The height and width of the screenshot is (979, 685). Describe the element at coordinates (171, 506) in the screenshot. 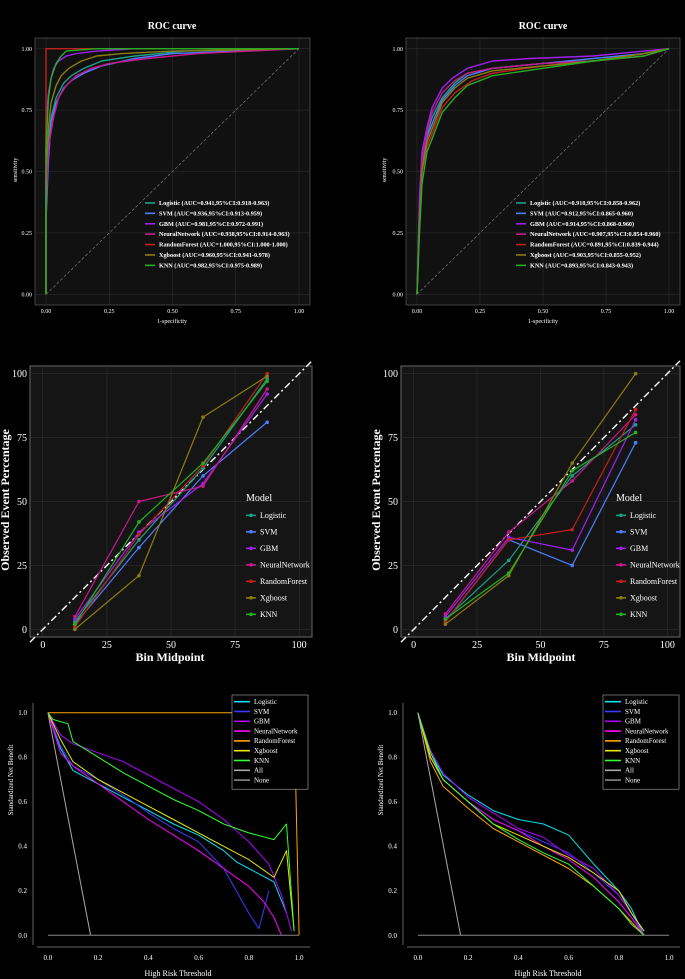

I see `calibration_train-series-GBM` at that location.